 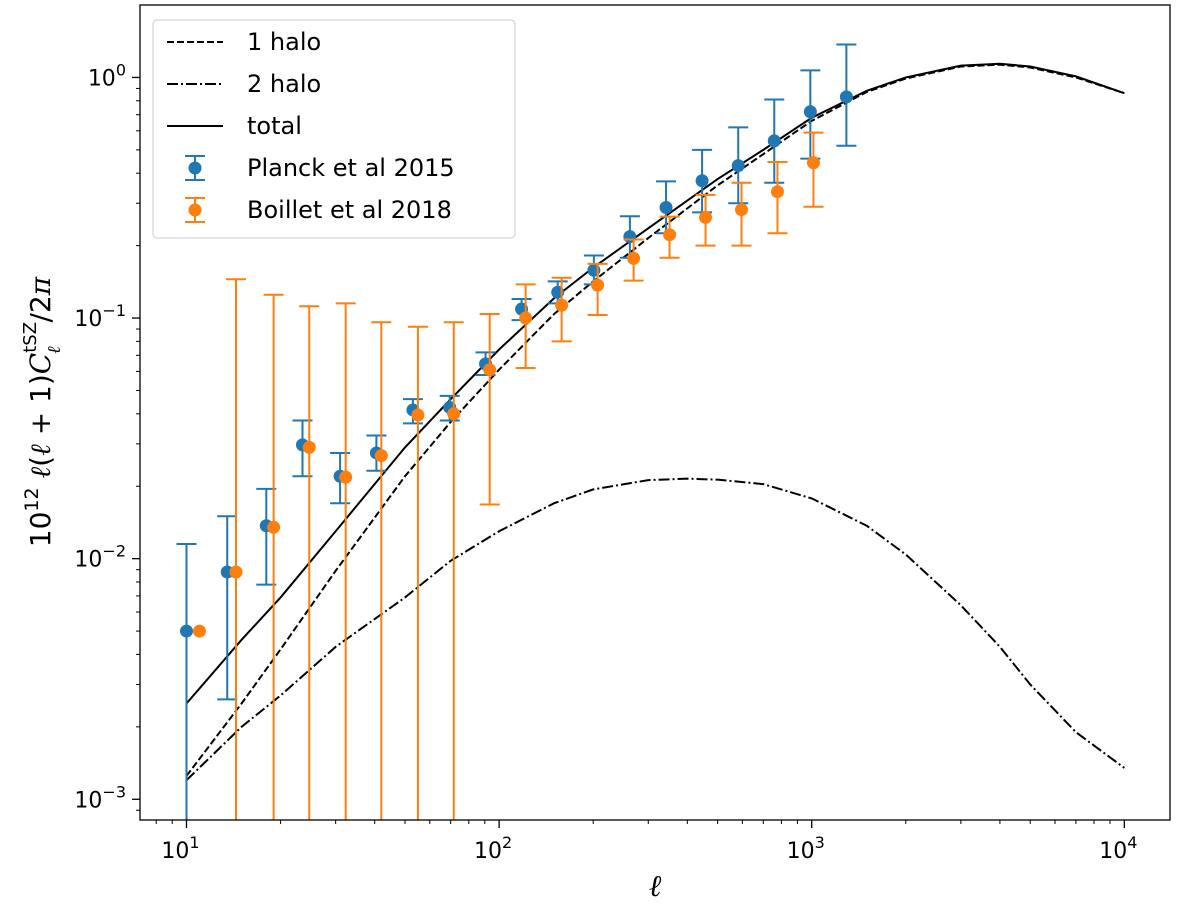 I want to click on legend-total-label: total, so click(x=274, y=126).